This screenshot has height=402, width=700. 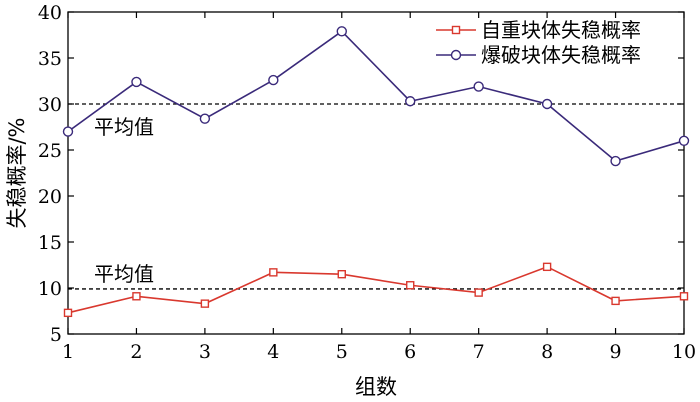 What do you see at coordinates (50, 59) in the screenshot?
I see `y-tick-label: 35` at bounding box center [50, 59].